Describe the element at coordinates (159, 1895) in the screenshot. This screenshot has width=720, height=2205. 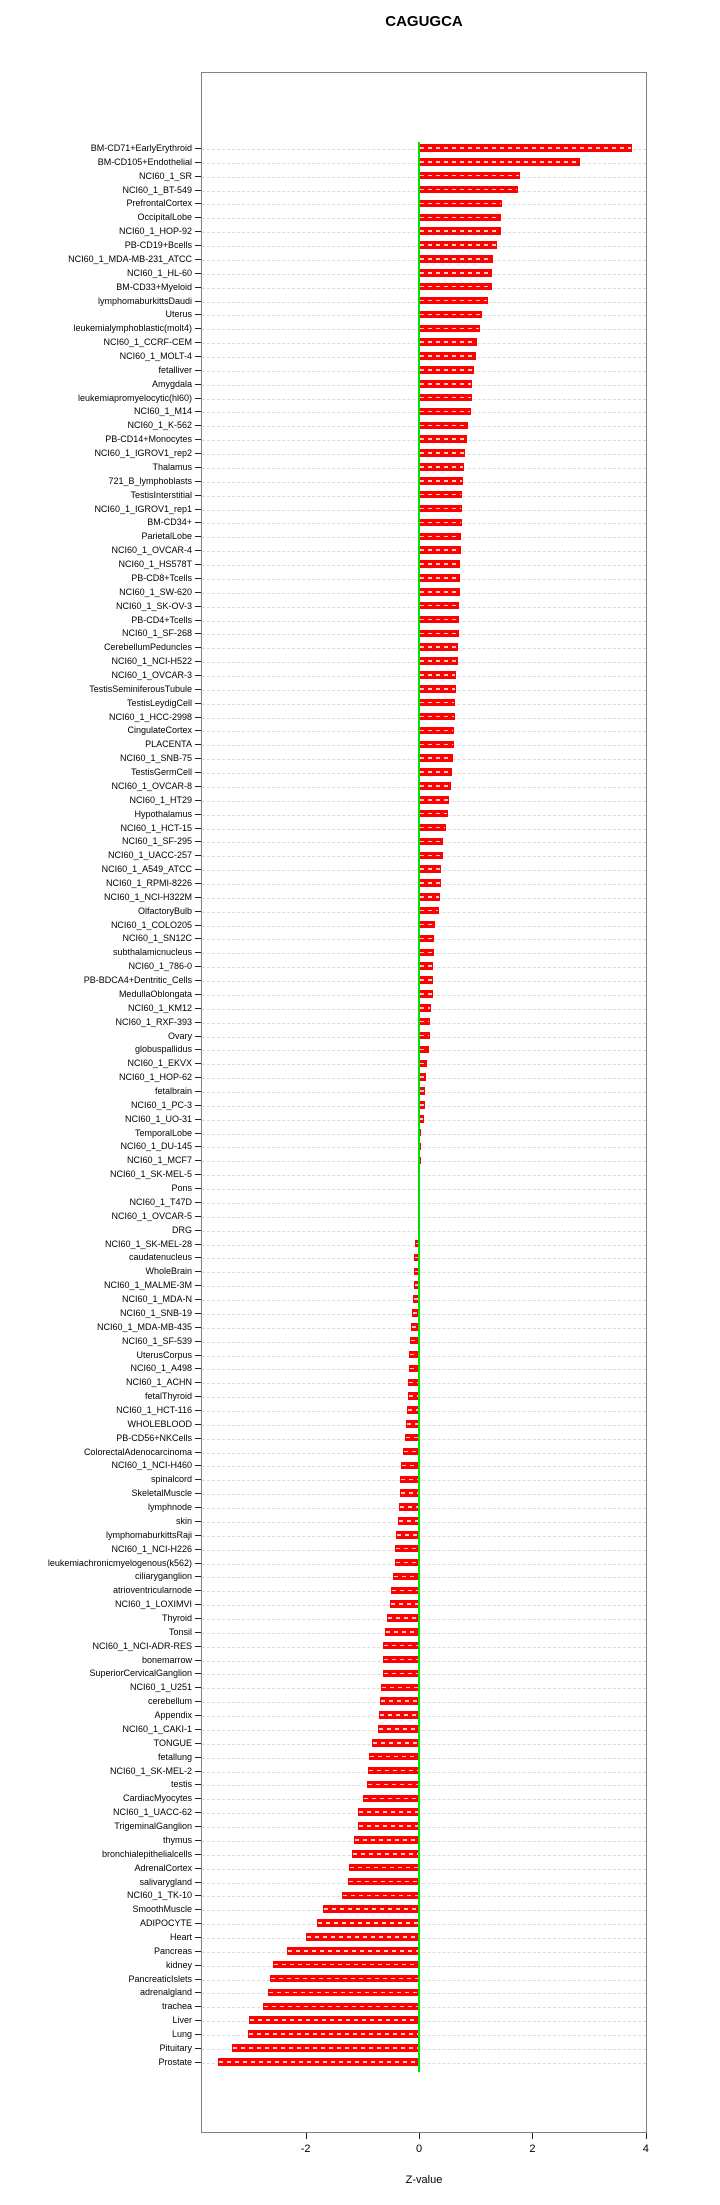
I see `category-label: NCI60_1_TK-10` at that location.